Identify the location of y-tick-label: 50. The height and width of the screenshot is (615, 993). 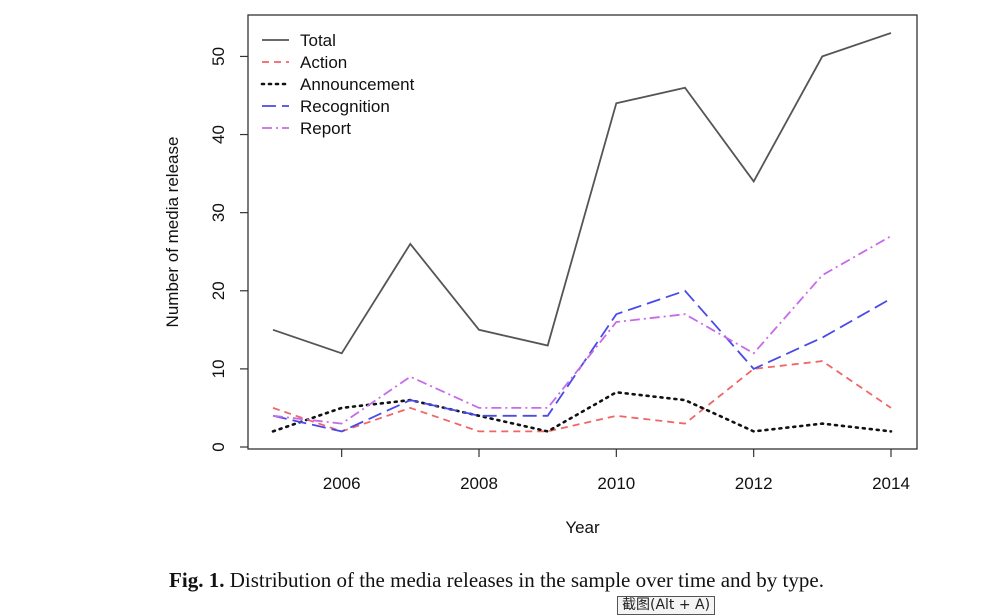
(218, 56).